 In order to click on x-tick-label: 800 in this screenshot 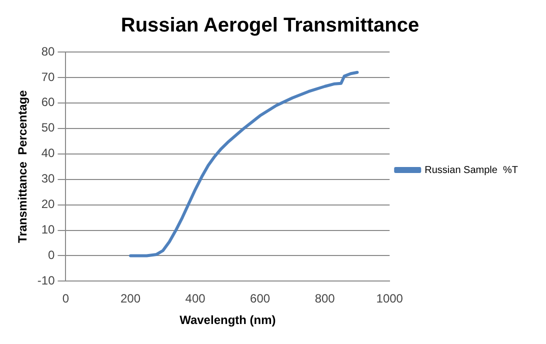, I will do `click(325, 299)`.